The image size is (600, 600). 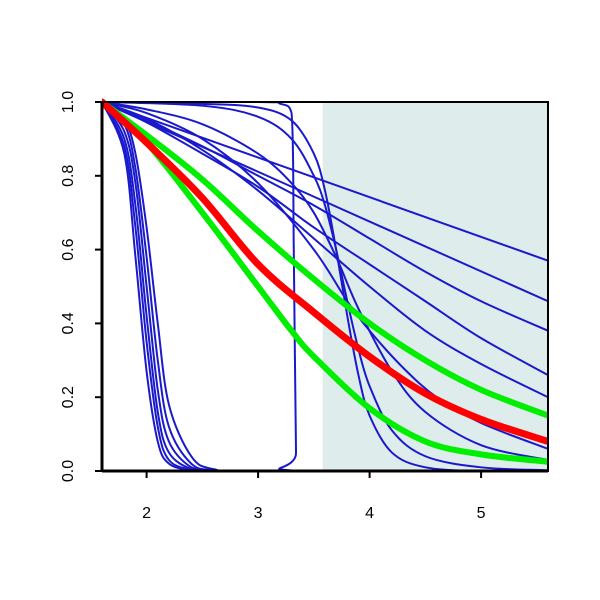 What do you see at coordinates (68, 102) in the screenshot?
I see `y-tick-label: 1.0` at bounding box center [68, 102].